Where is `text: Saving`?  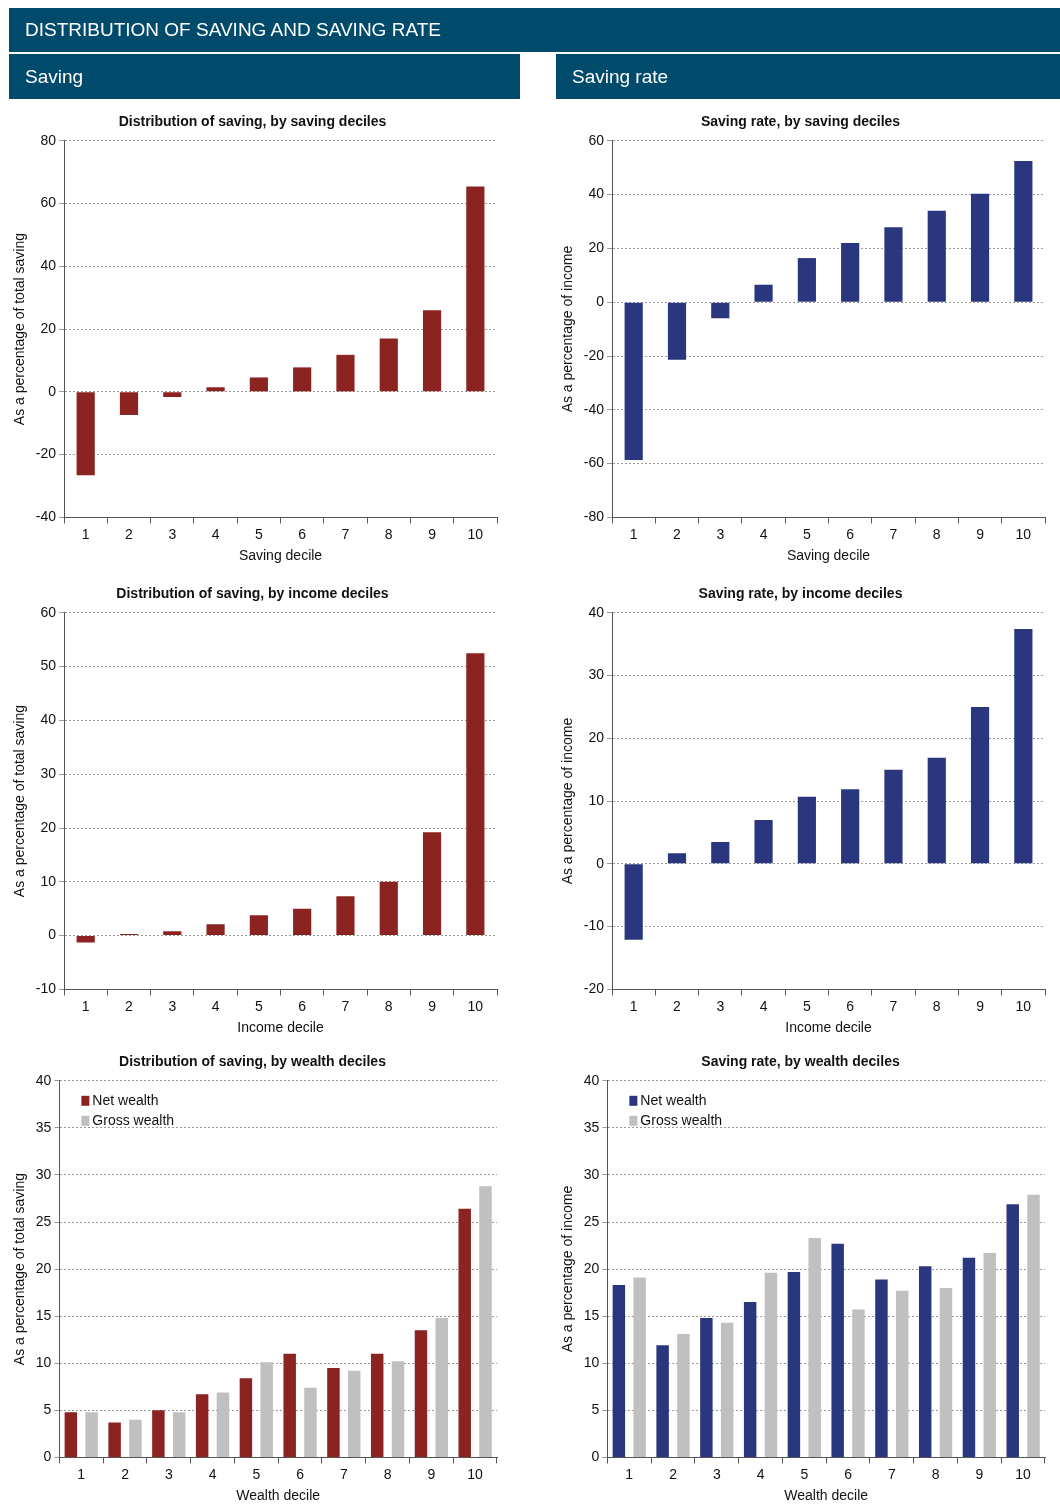
text: Saving is located at coordinates (264, 76).